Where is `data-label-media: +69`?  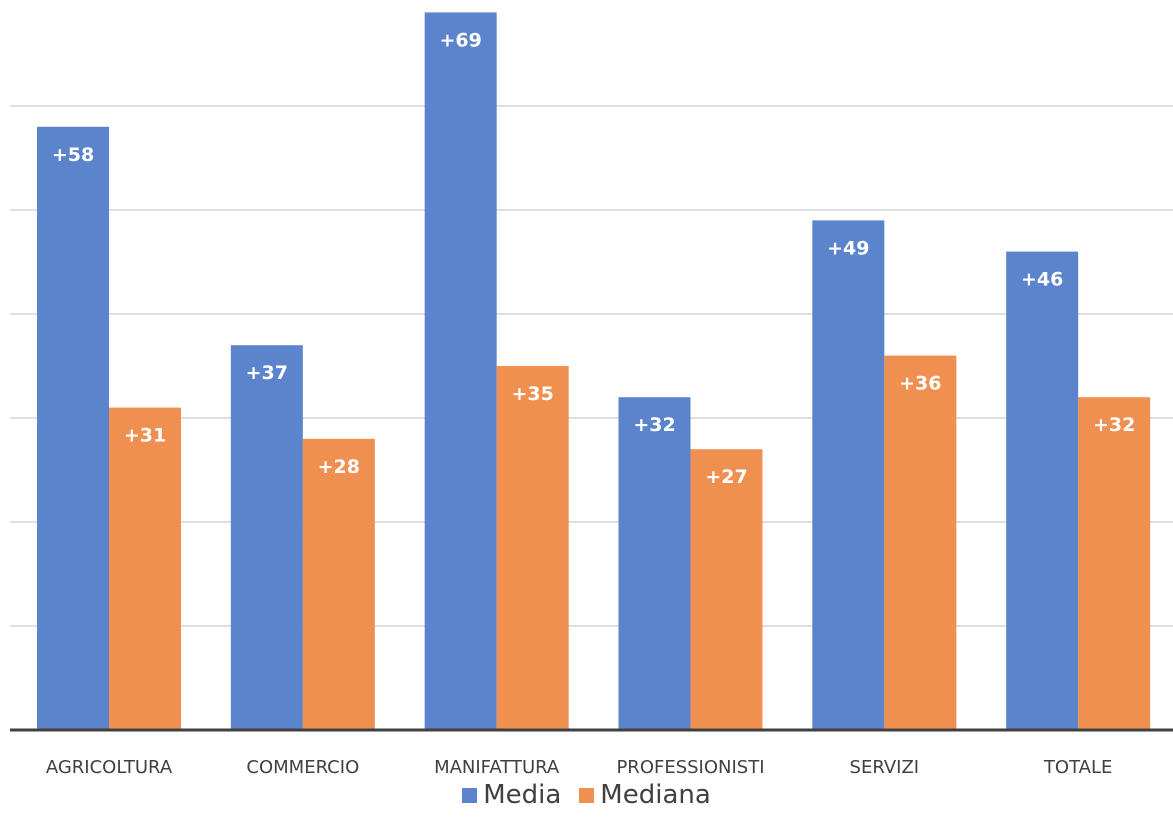
data-label-media: +69 is located at coordinates (460, 40).